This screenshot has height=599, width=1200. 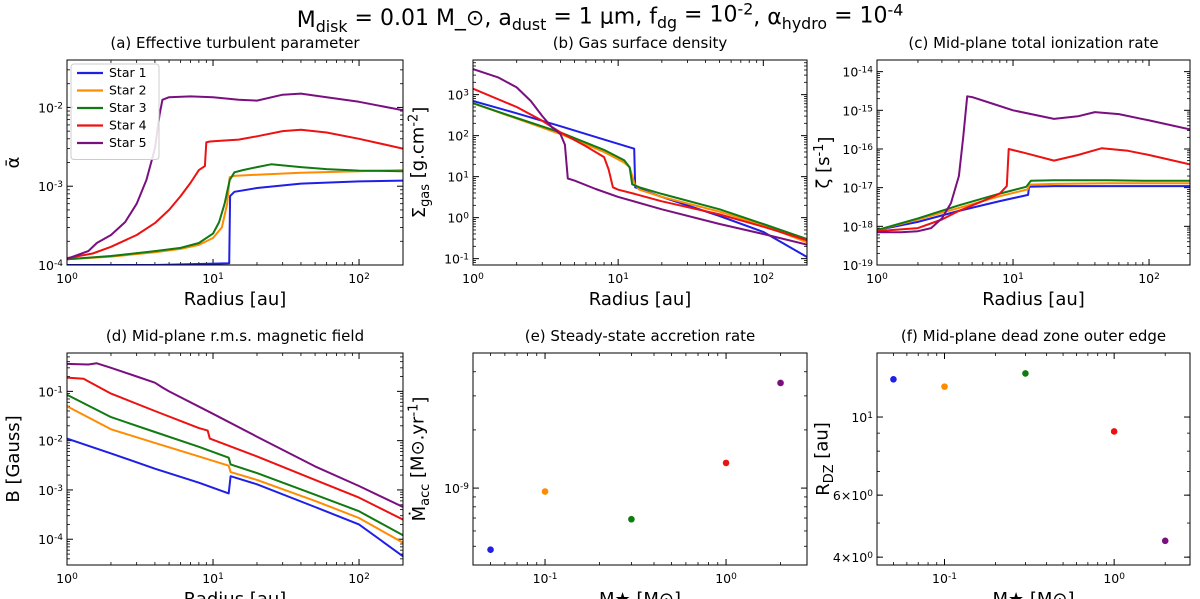 What do you see at coordinates (862, 417) in the screenshot?
I see `panel-f-y-tick-label: 101` at bounding box center [862, 417].